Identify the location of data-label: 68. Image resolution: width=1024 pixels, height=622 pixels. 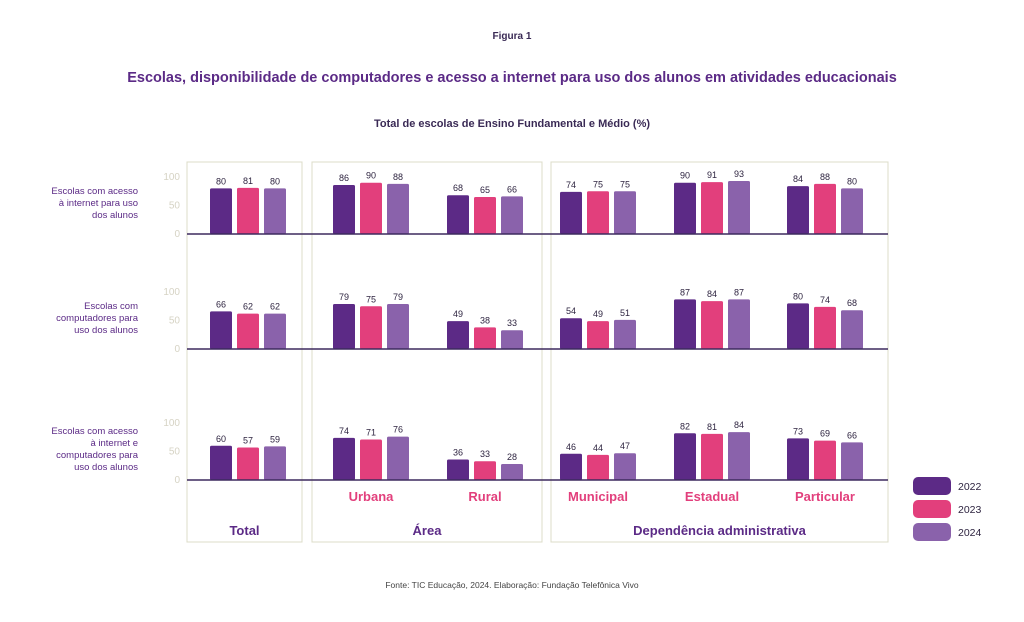
(458, 188).